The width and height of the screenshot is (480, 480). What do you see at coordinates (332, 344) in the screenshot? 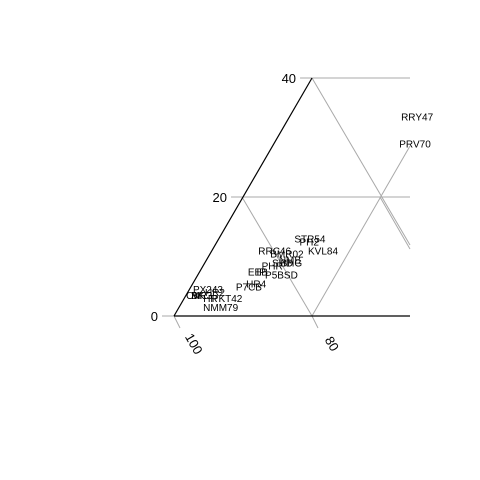
I see `bottom-tick-label: 80` at bounding box center [332, 344].